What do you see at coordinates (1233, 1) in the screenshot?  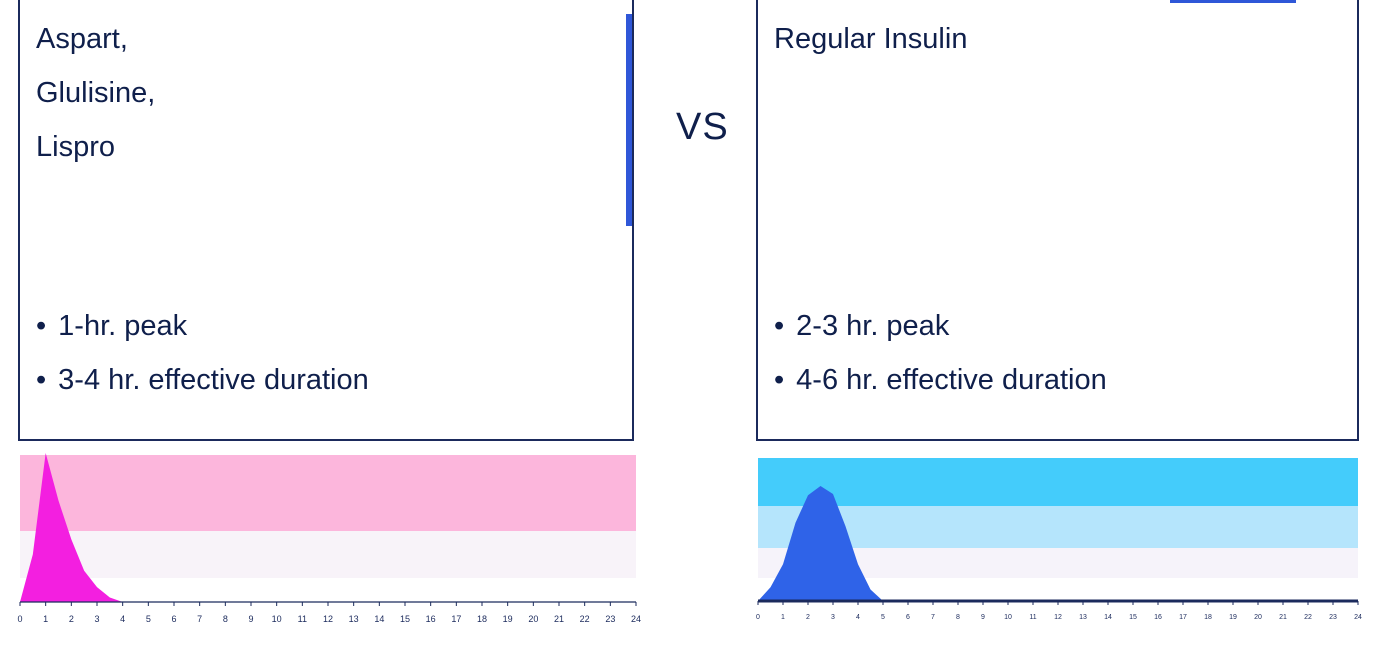 I see `right-top-accent` at bounding box center [1233, 1].